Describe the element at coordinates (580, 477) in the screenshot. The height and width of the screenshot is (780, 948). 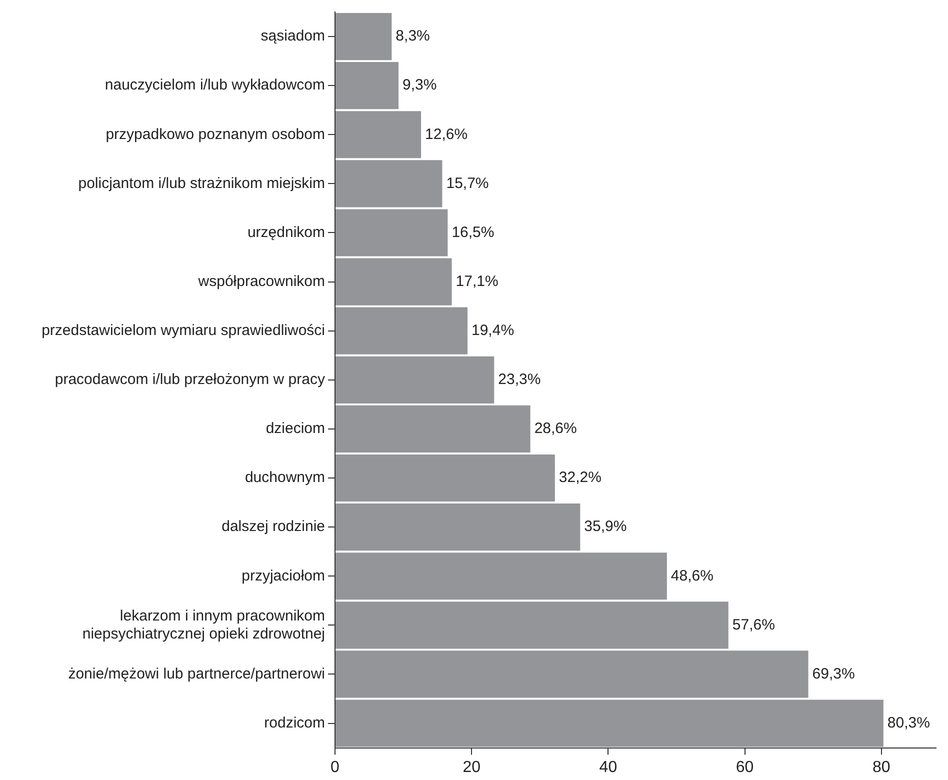
I see `data-label: 32,2%` at that location.